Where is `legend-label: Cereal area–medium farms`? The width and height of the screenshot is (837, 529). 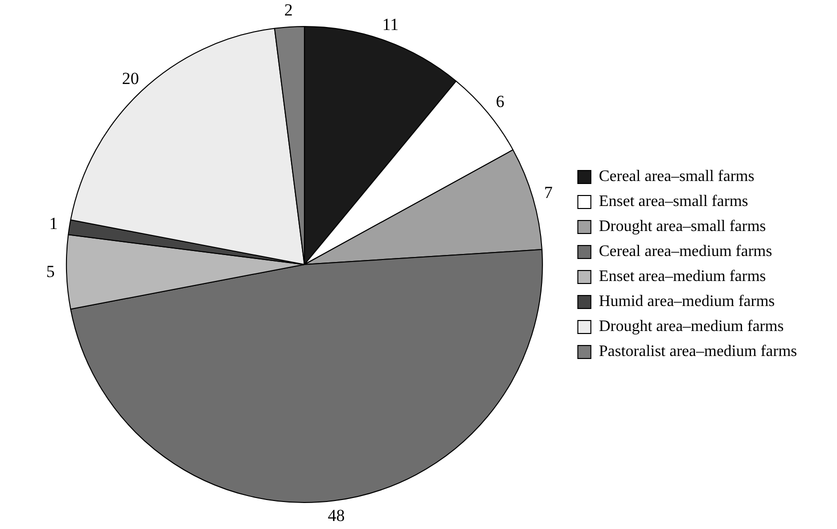 legend-label: Cereal area–medium farms is located at coordinates (685, 251).